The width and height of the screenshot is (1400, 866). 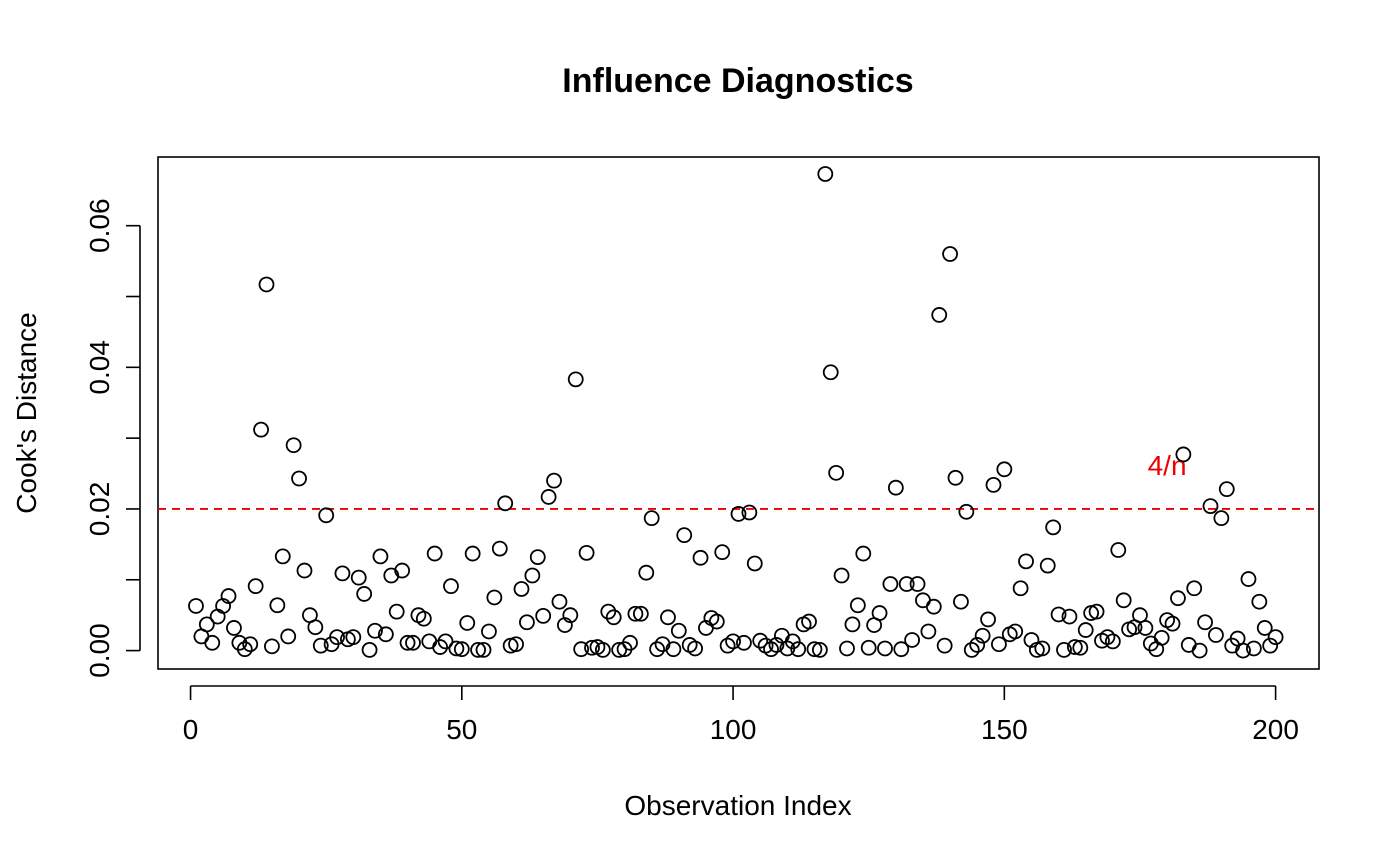 What do you see at coordinates (738, 480) in the screenshot?
I see `reference-line-group: 4/n` at bounding box center [738, 480].